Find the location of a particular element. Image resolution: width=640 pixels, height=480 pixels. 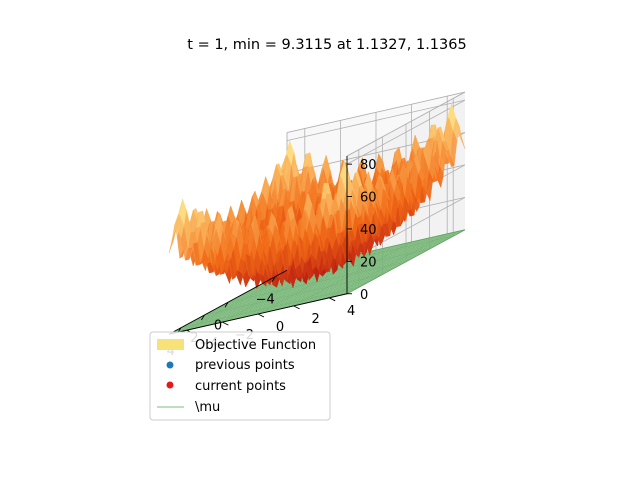

z-tick-label: 80 is located at coordinates (368, 165).